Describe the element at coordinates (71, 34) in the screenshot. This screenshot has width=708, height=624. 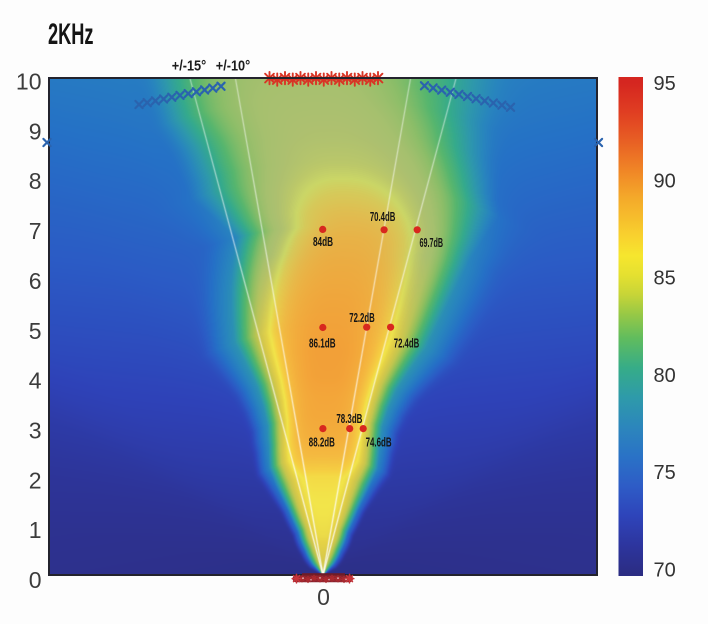
I see `svg-text: 2KHz` at that location.